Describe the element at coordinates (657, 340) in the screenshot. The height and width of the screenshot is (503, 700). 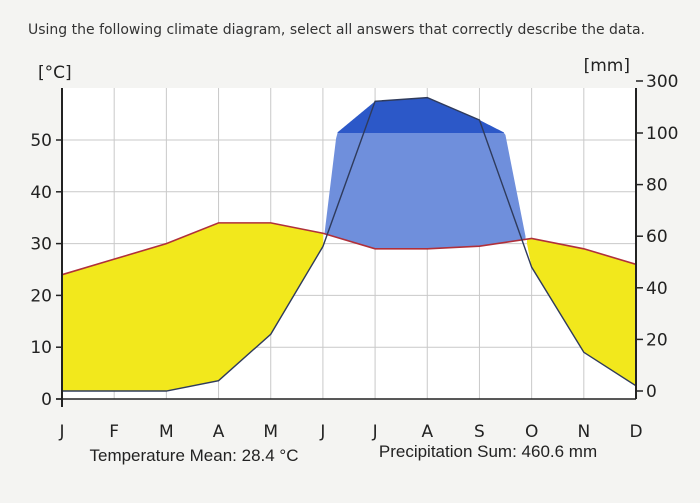
I see `right-tick-label: 20` at that location.